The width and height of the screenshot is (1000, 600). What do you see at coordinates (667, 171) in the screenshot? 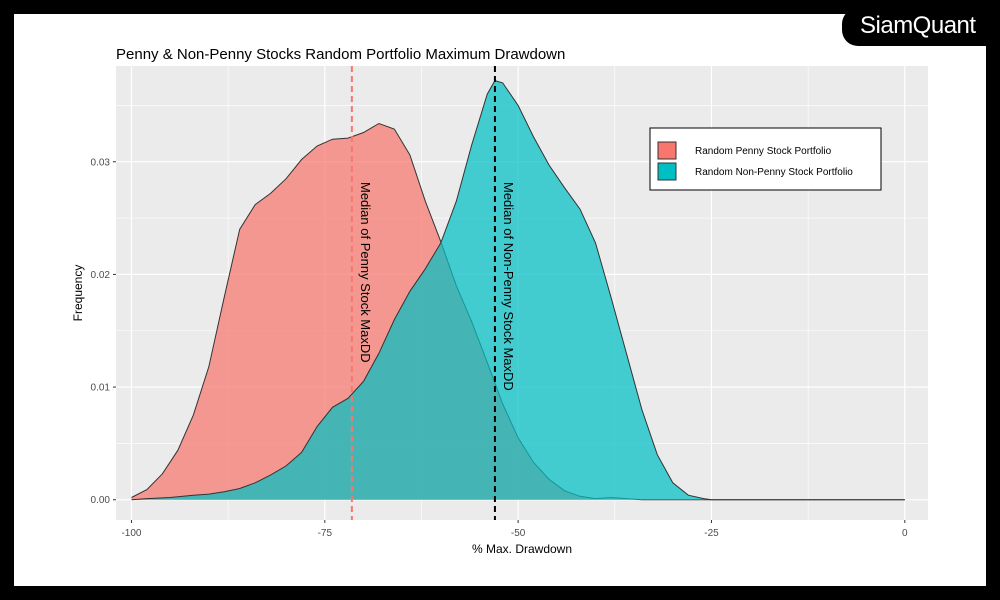
I see `legend-key-non-penny` at bounding box center [667, 171].